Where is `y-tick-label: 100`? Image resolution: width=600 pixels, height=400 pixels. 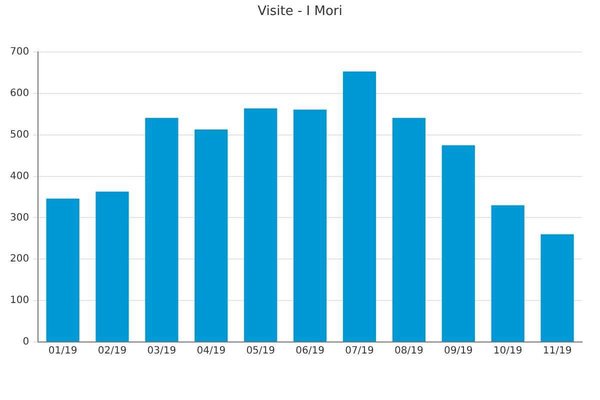
y-tick-label: 100 is located at coordinates (20, 300).